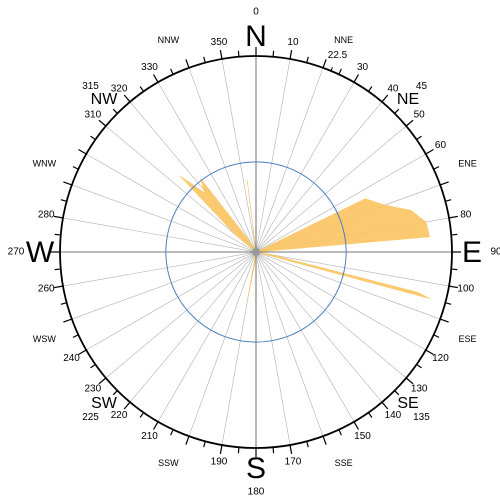 This screenshot has height=500, width=500. What do you see at coordinates (495, 252) in the screenshot?
I see `degree-label: 90` at bounding box center [495, 252].